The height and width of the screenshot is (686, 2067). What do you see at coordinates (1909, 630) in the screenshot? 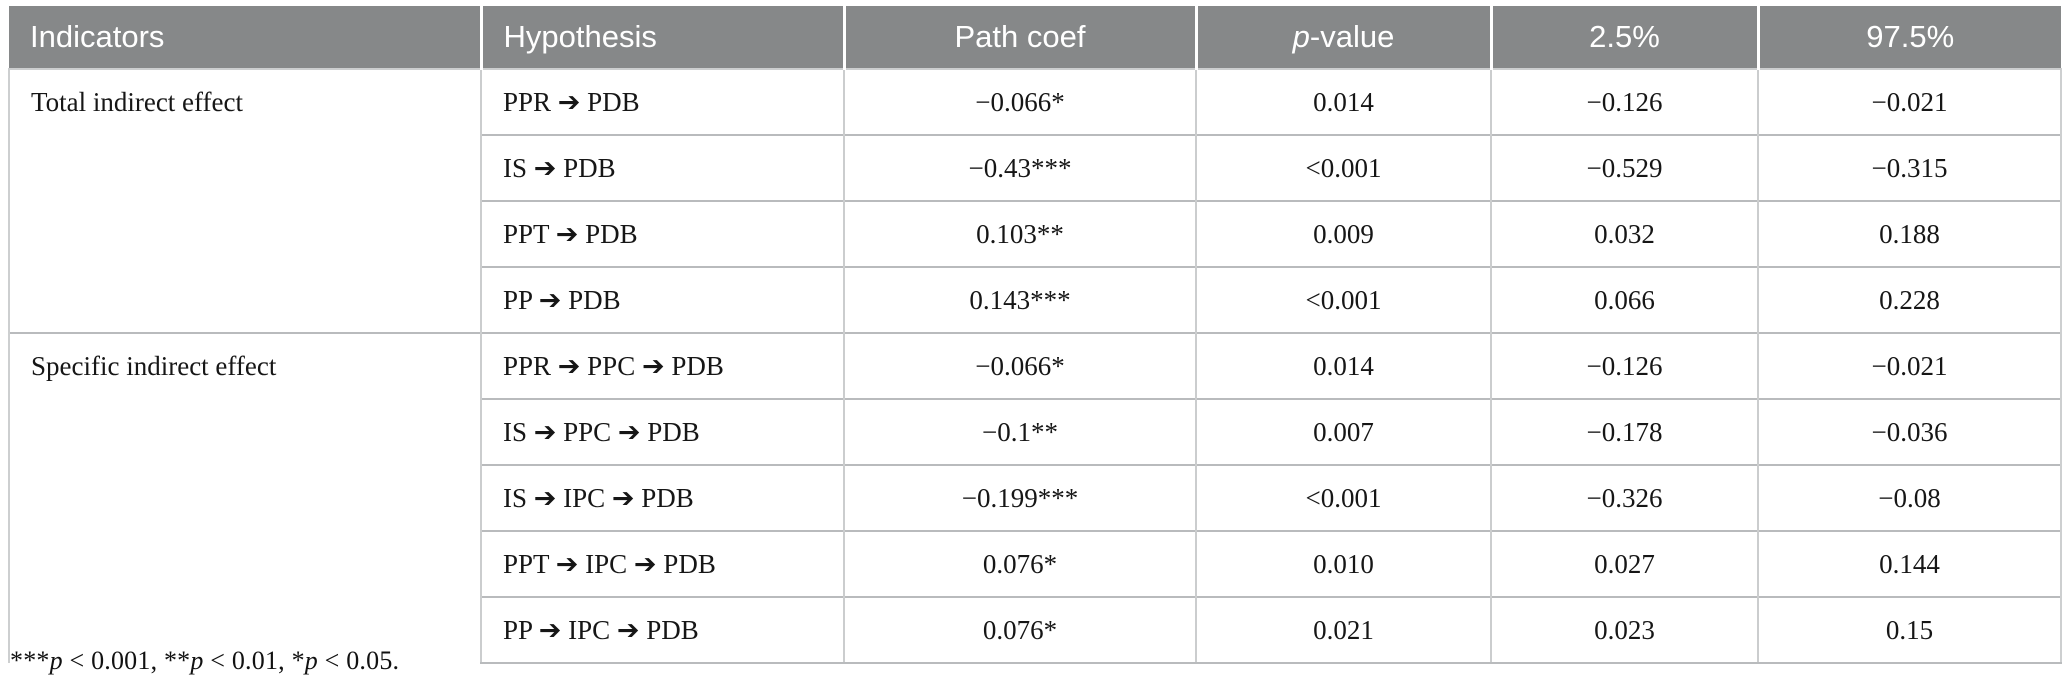
I see `ci-upper-cell: 0.15` at bounding box center [1909, 630].